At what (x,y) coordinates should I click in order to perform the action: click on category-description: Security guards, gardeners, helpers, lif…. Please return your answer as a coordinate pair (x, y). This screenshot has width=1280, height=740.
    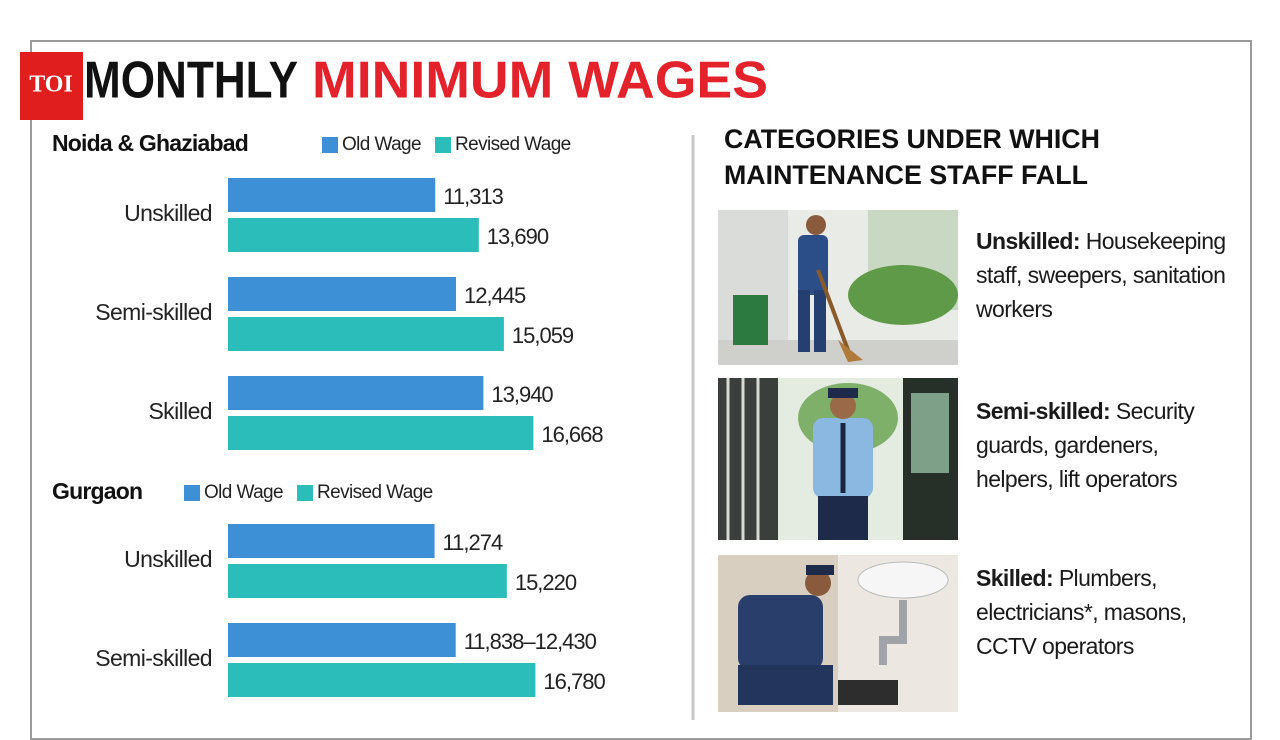
    Looking at the image, I should click on (1085, 445).